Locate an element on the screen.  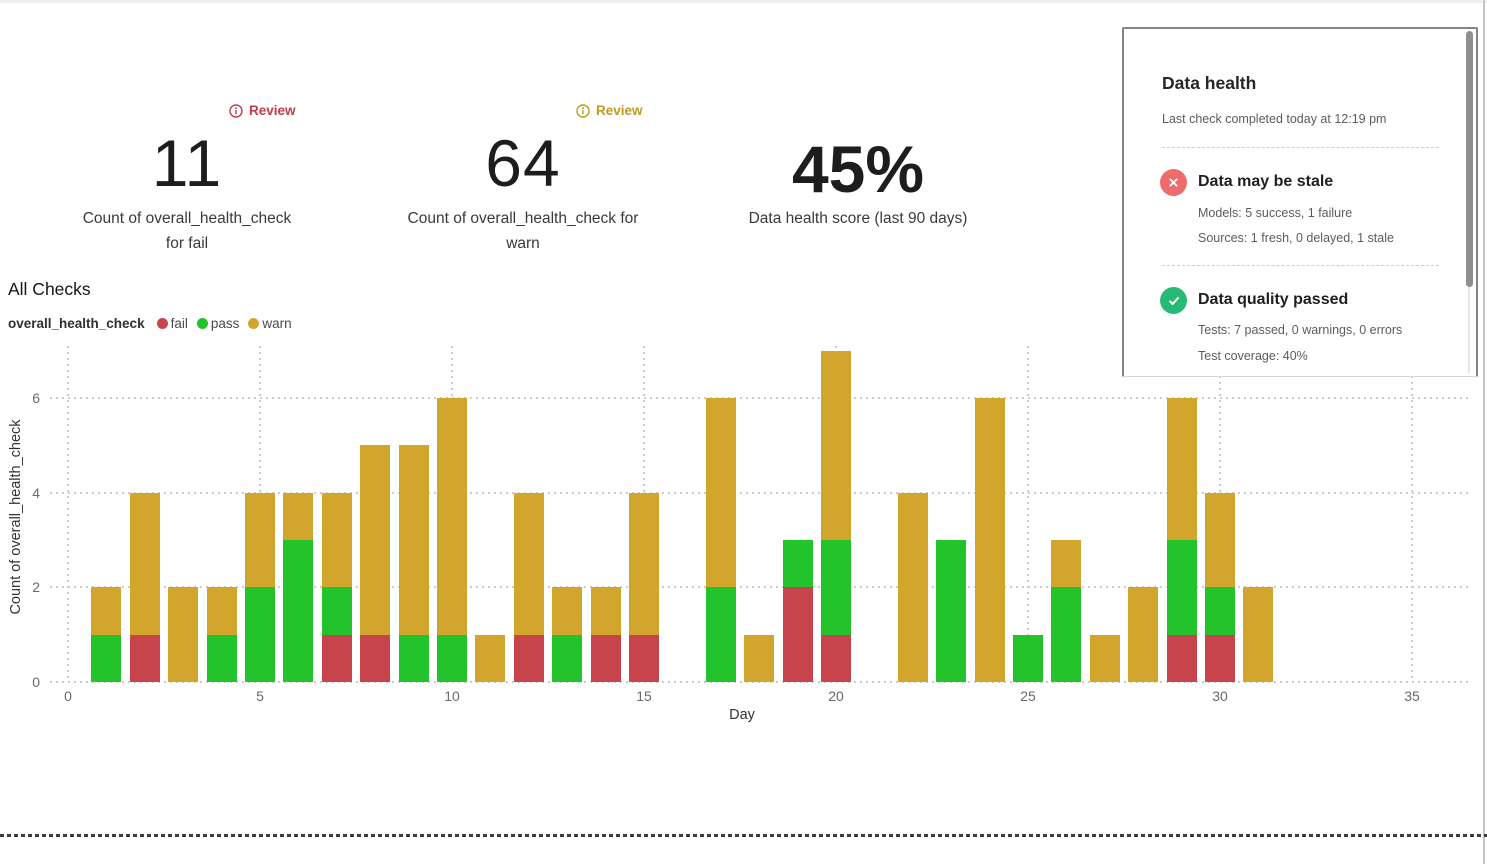
bar-day2-warn is located at coordinates (144, 563).